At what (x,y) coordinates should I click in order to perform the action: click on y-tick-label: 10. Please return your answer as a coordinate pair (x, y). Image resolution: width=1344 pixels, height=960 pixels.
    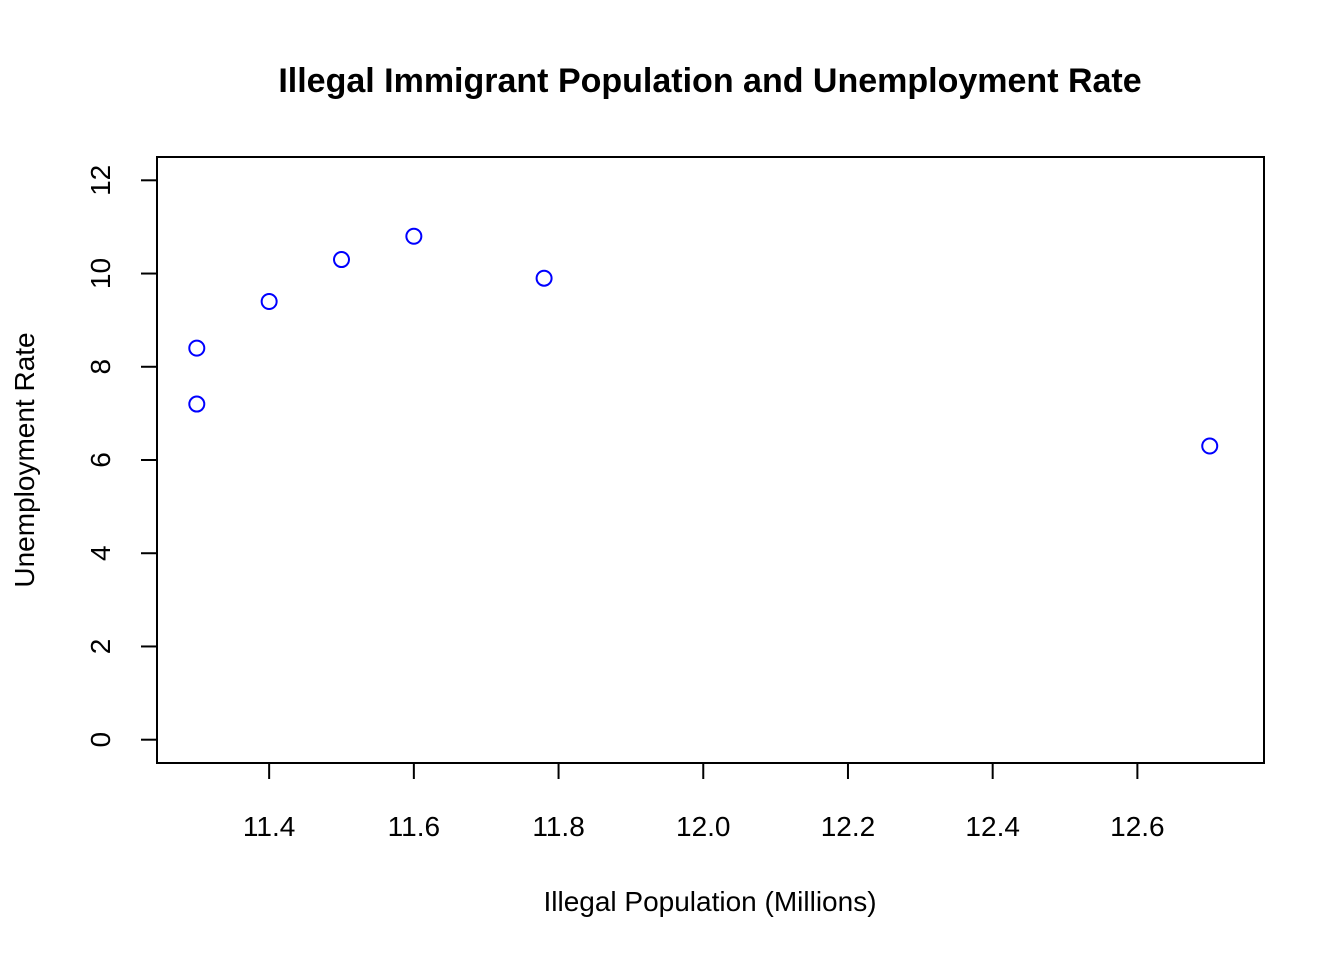
    Looking at the image, I should click on (100, 273).